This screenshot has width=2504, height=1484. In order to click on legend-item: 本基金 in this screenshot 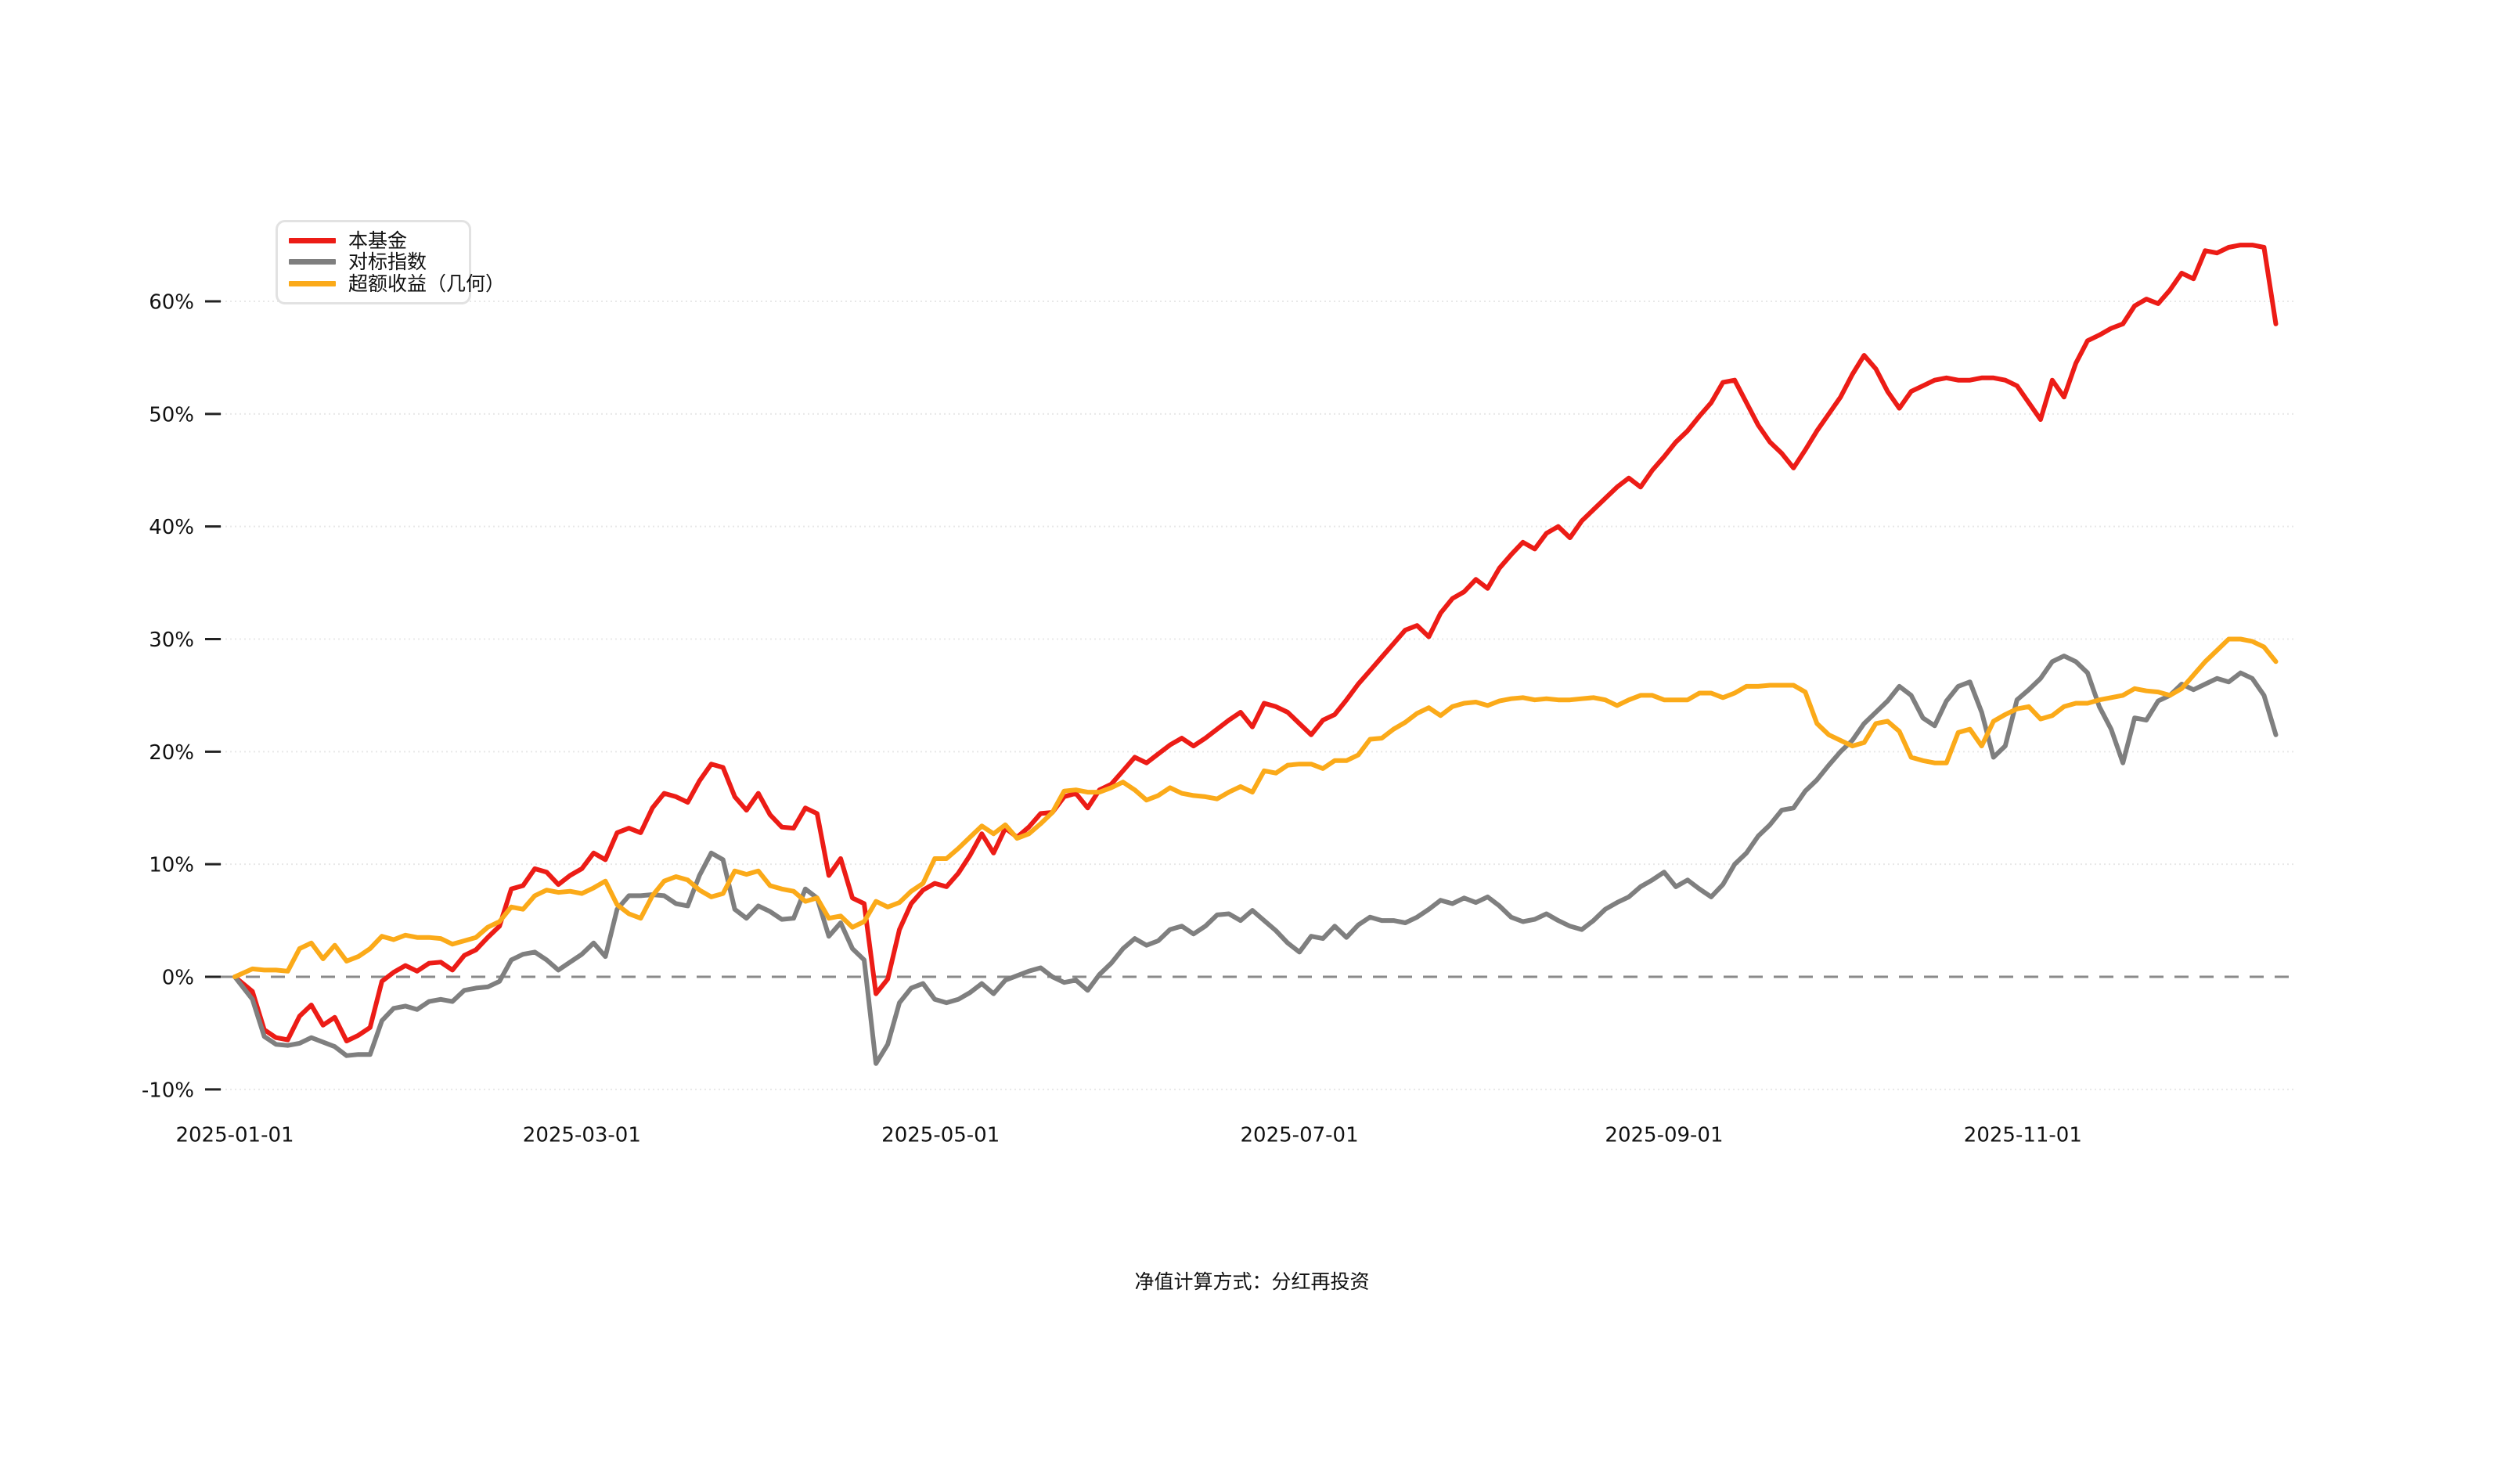, I will do `click(373, 240)`.